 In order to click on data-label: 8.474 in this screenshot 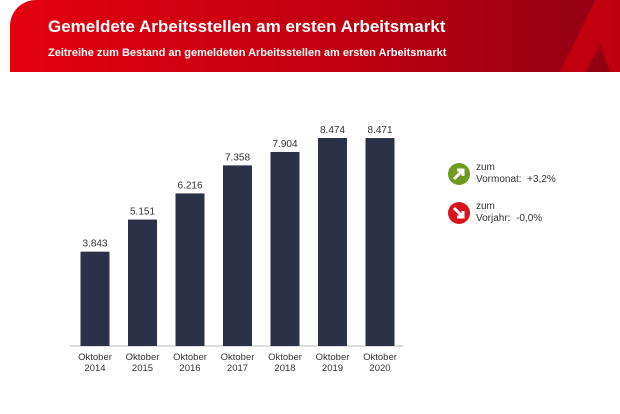, I will do `click(332, 130)`.